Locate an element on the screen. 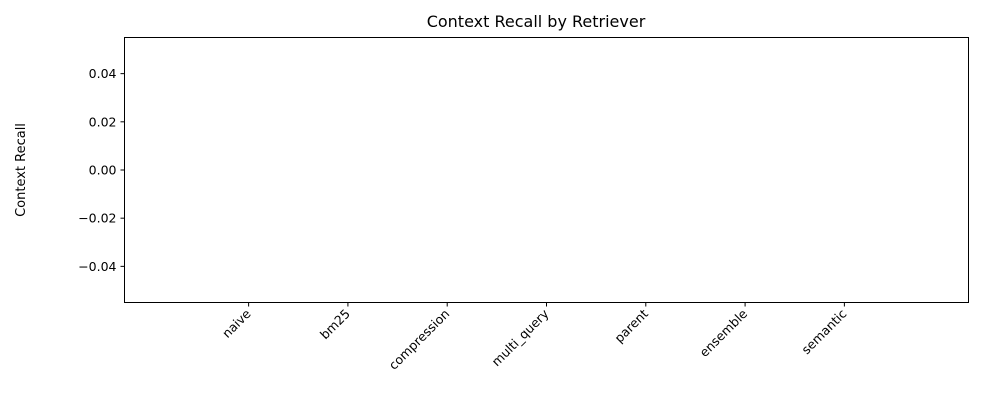  y-tick-label: 0.00 is located at coordinates (103, 170).